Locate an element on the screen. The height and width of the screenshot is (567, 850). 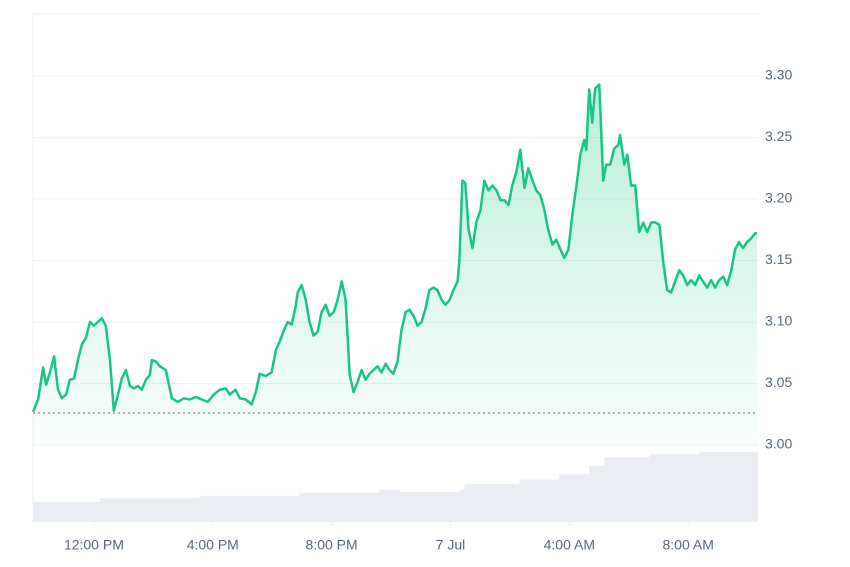
y-tick-label: 3.15 is located at coordinates (778, 259).